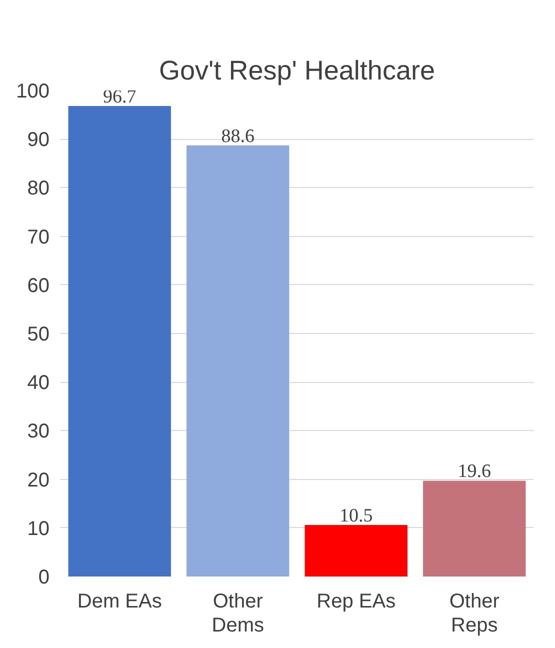 This screenshot has height=648, width=555. Describe the element at coordinates (38, 335) in the screenshot. I see `y-tick-label: 50` at that location.